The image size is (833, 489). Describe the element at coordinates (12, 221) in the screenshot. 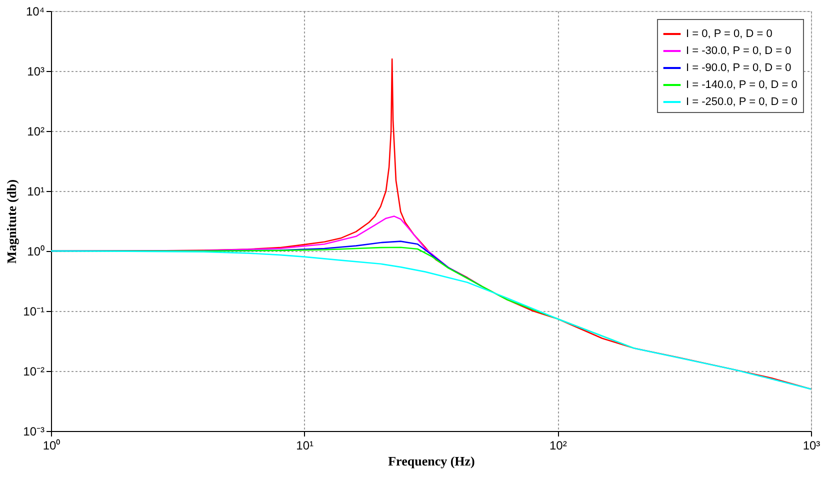

I see `y-axis-title: Magnitute (db)` at that location.